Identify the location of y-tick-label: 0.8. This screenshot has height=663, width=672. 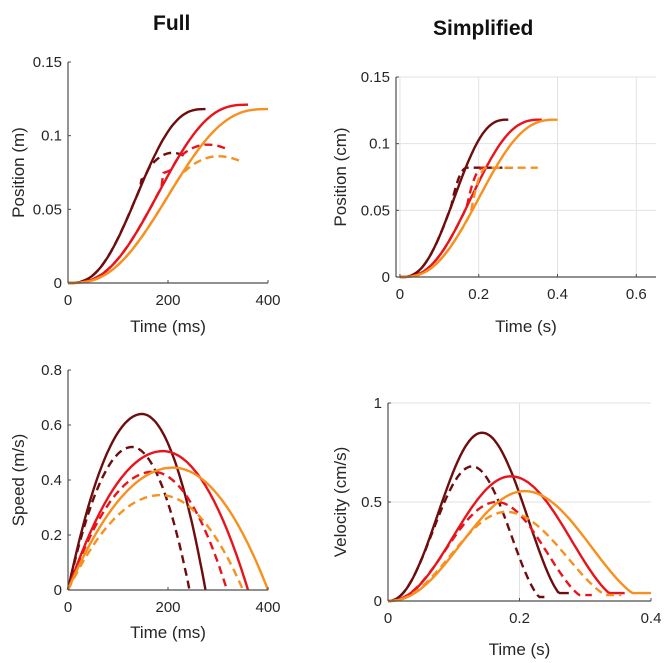
(51, 370).